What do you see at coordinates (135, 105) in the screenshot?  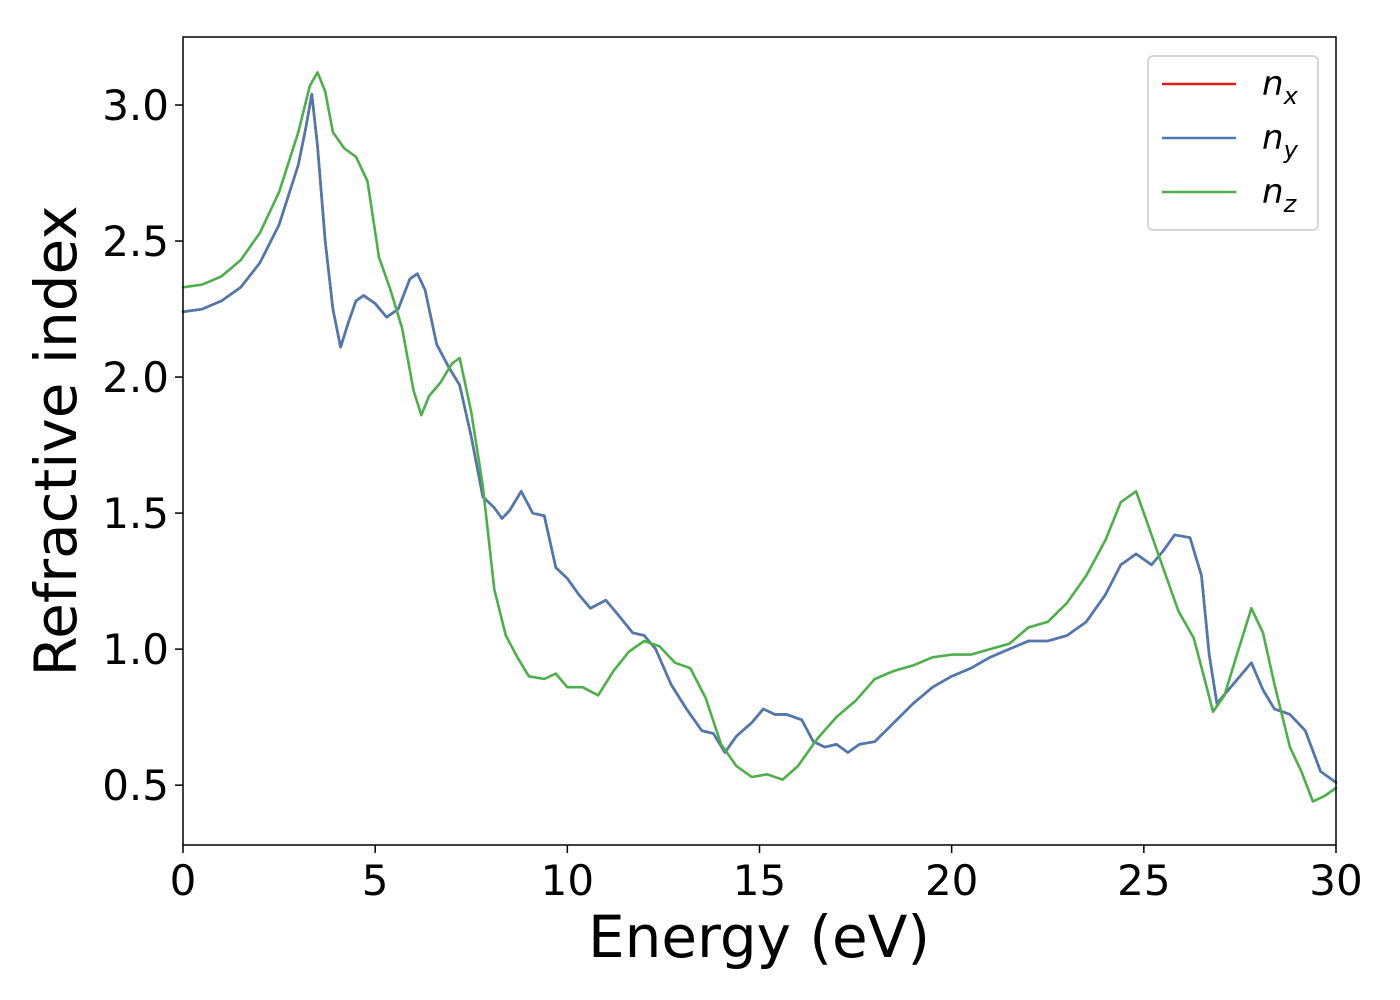 I see `y-tick-label: 3.0` at bounding box center [135, 105].